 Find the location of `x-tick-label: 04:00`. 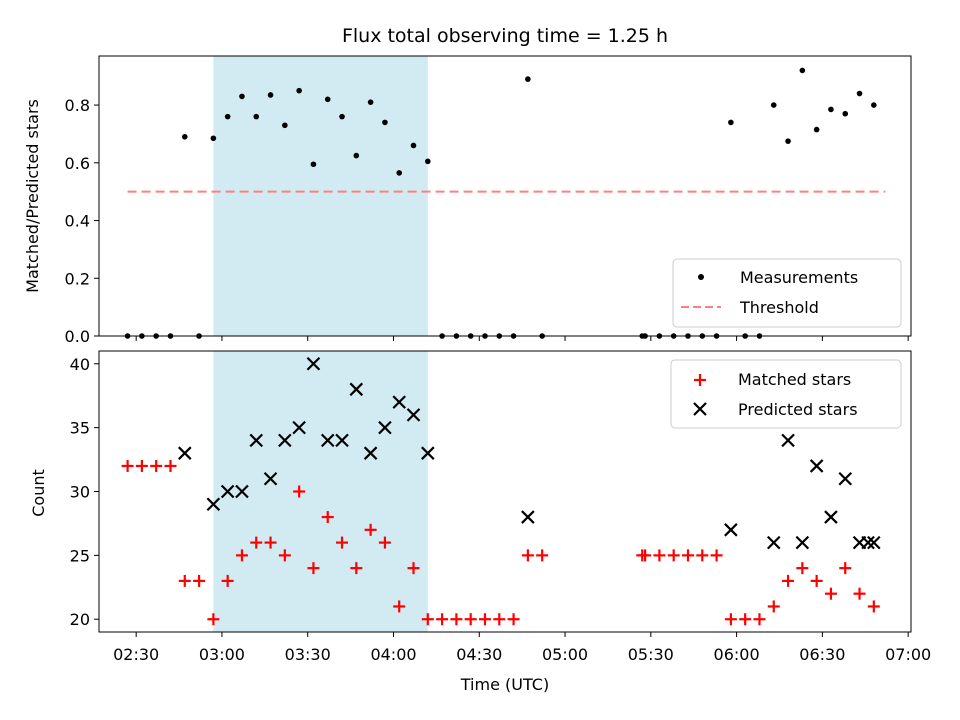

x-tick-label: 04:00 is located at coordinates (393, 654).